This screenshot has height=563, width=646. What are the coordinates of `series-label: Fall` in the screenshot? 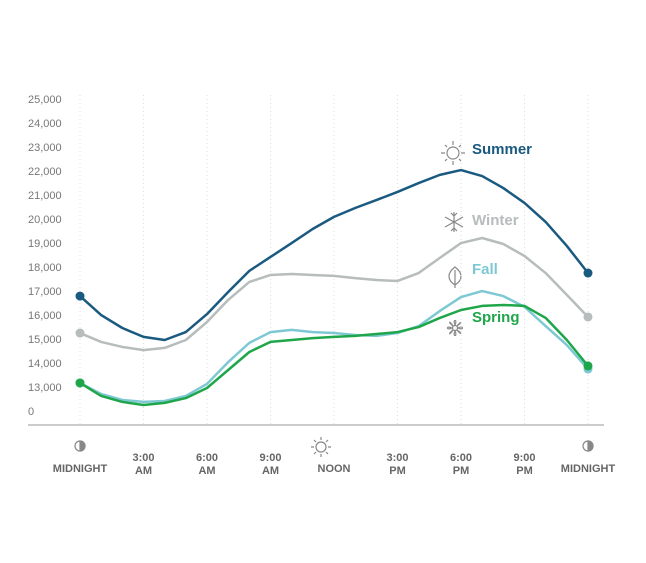 It's located at (485, 269).